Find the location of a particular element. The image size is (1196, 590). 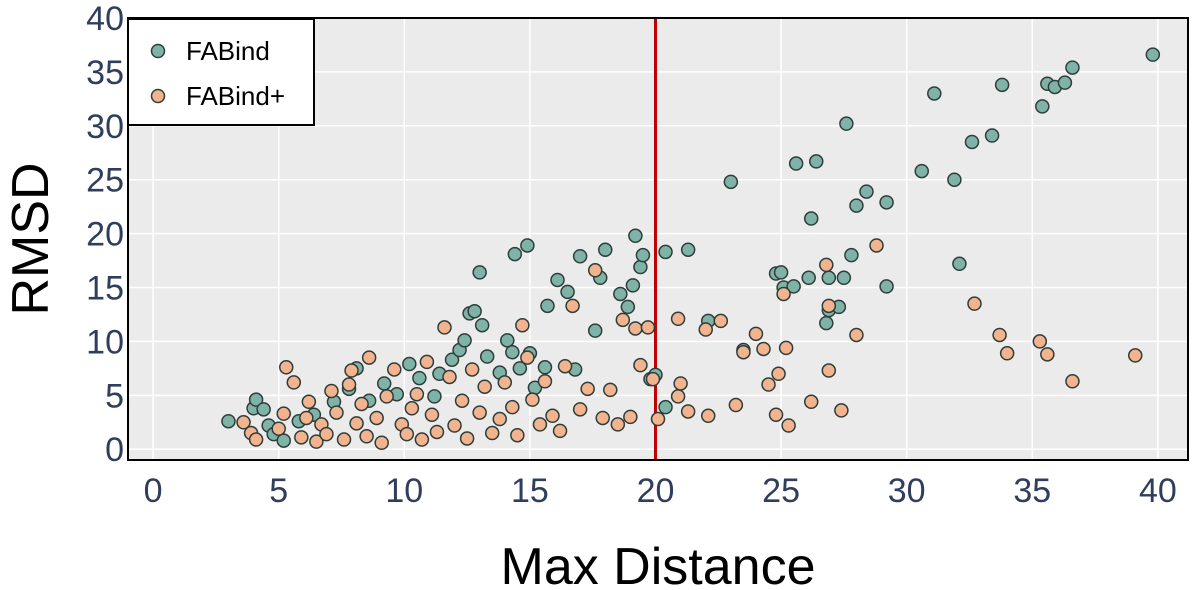

legend: FABind FABind+ is located at coordinates (221, 72).